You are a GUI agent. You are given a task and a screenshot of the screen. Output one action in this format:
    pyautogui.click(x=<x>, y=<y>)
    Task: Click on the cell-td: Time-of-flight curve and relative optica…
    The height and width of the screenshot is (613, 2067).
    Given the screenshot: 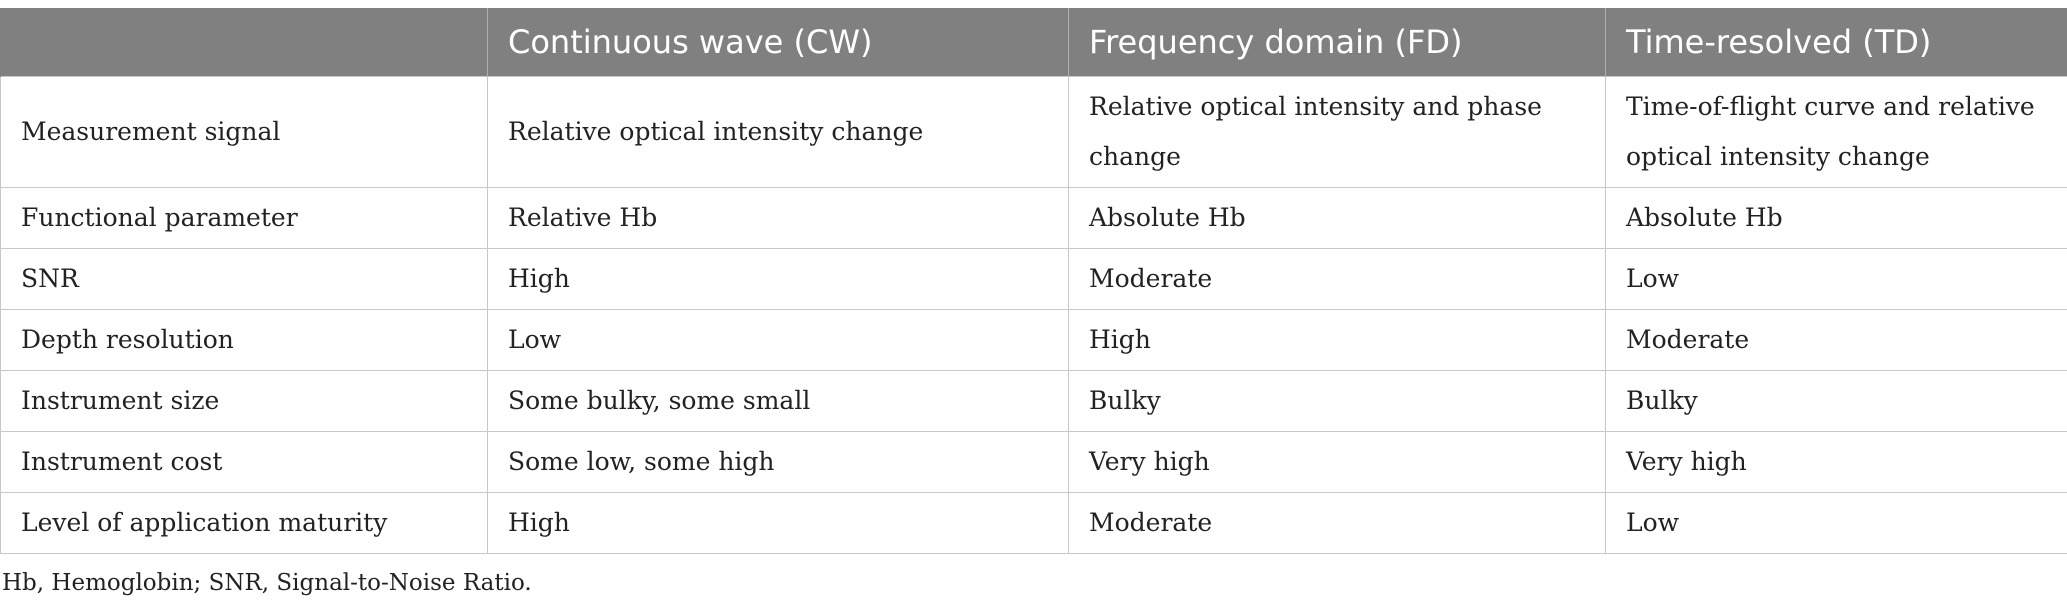 What is the action you would take?
    pyautogui.click(x=1836, y=132)
    